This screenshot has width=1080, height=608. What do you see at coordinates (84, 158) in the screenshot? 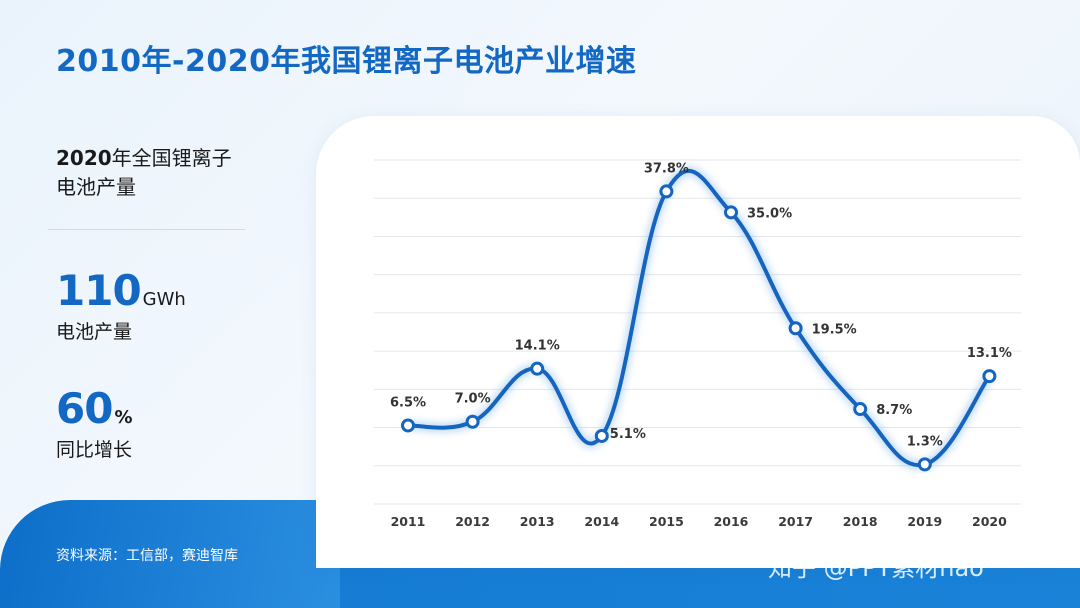
I see `heading-year: 2020` at bounding box center [84, 158].